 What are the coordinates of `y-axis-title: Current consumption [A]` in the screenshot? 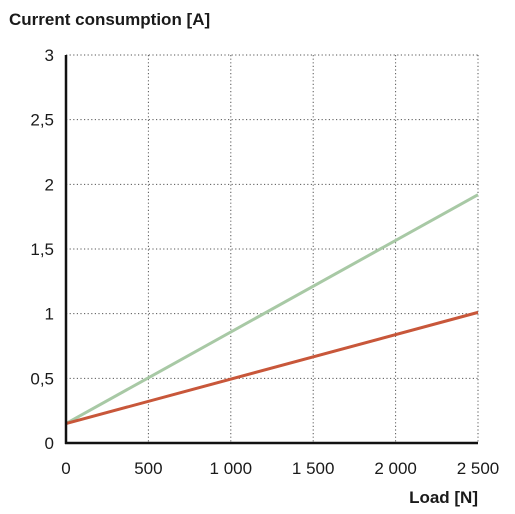 It's located at (109, 19).